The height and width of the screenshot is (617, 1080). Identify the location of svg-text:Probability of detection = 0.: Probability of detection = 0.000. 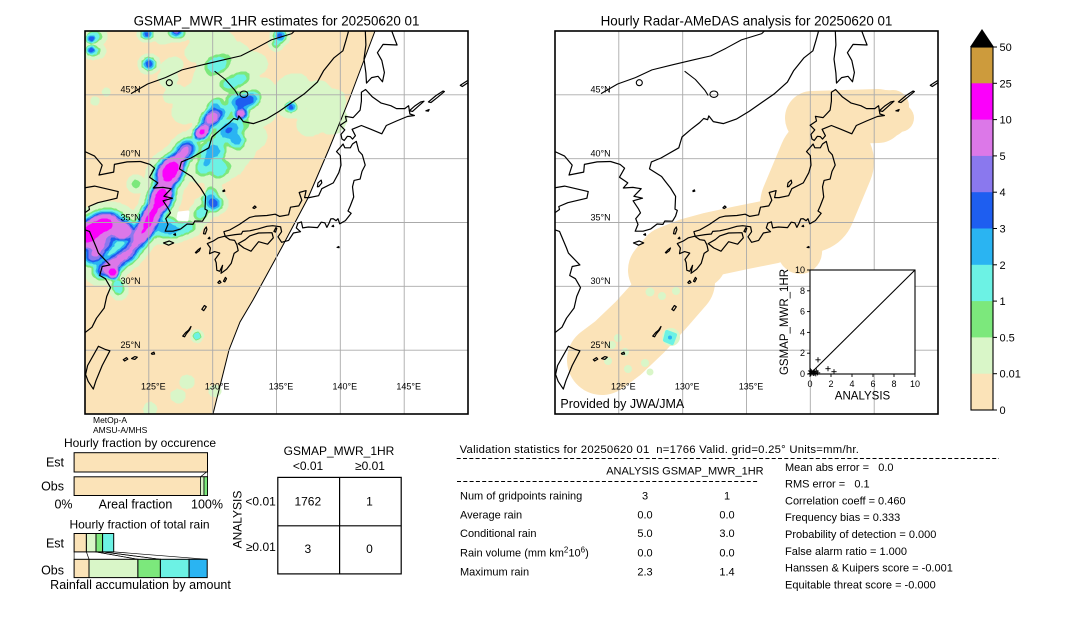
(860, 535).